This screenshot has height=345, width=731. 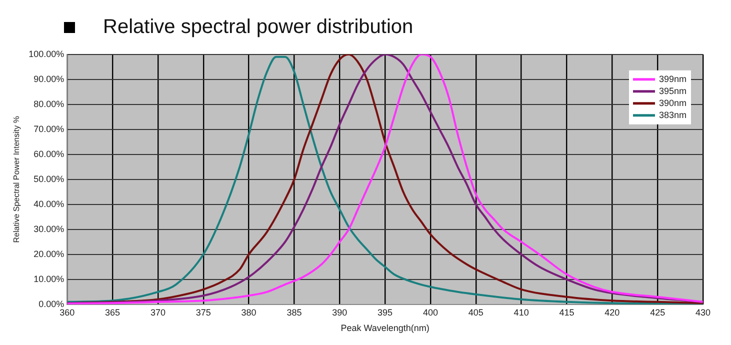 I want to click on y-tick-label: 10.00%, so click(x=49, y=279).